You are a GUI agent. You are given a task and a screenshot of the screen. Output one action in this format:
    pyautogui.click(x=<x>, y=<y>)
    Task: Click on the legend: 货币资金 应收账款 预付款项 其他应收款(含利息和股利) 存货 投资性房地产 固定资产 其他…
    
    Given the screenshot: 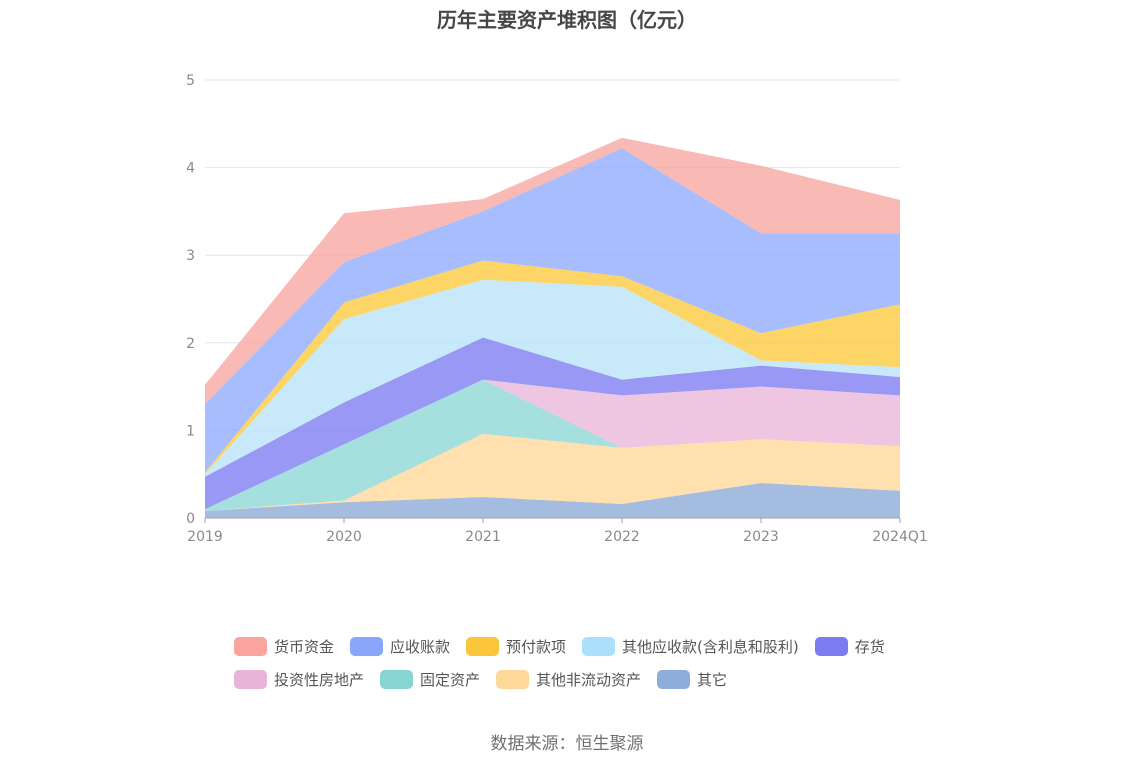 What is the action you would take?
    pyautogui.click(x=584, y=663)
    